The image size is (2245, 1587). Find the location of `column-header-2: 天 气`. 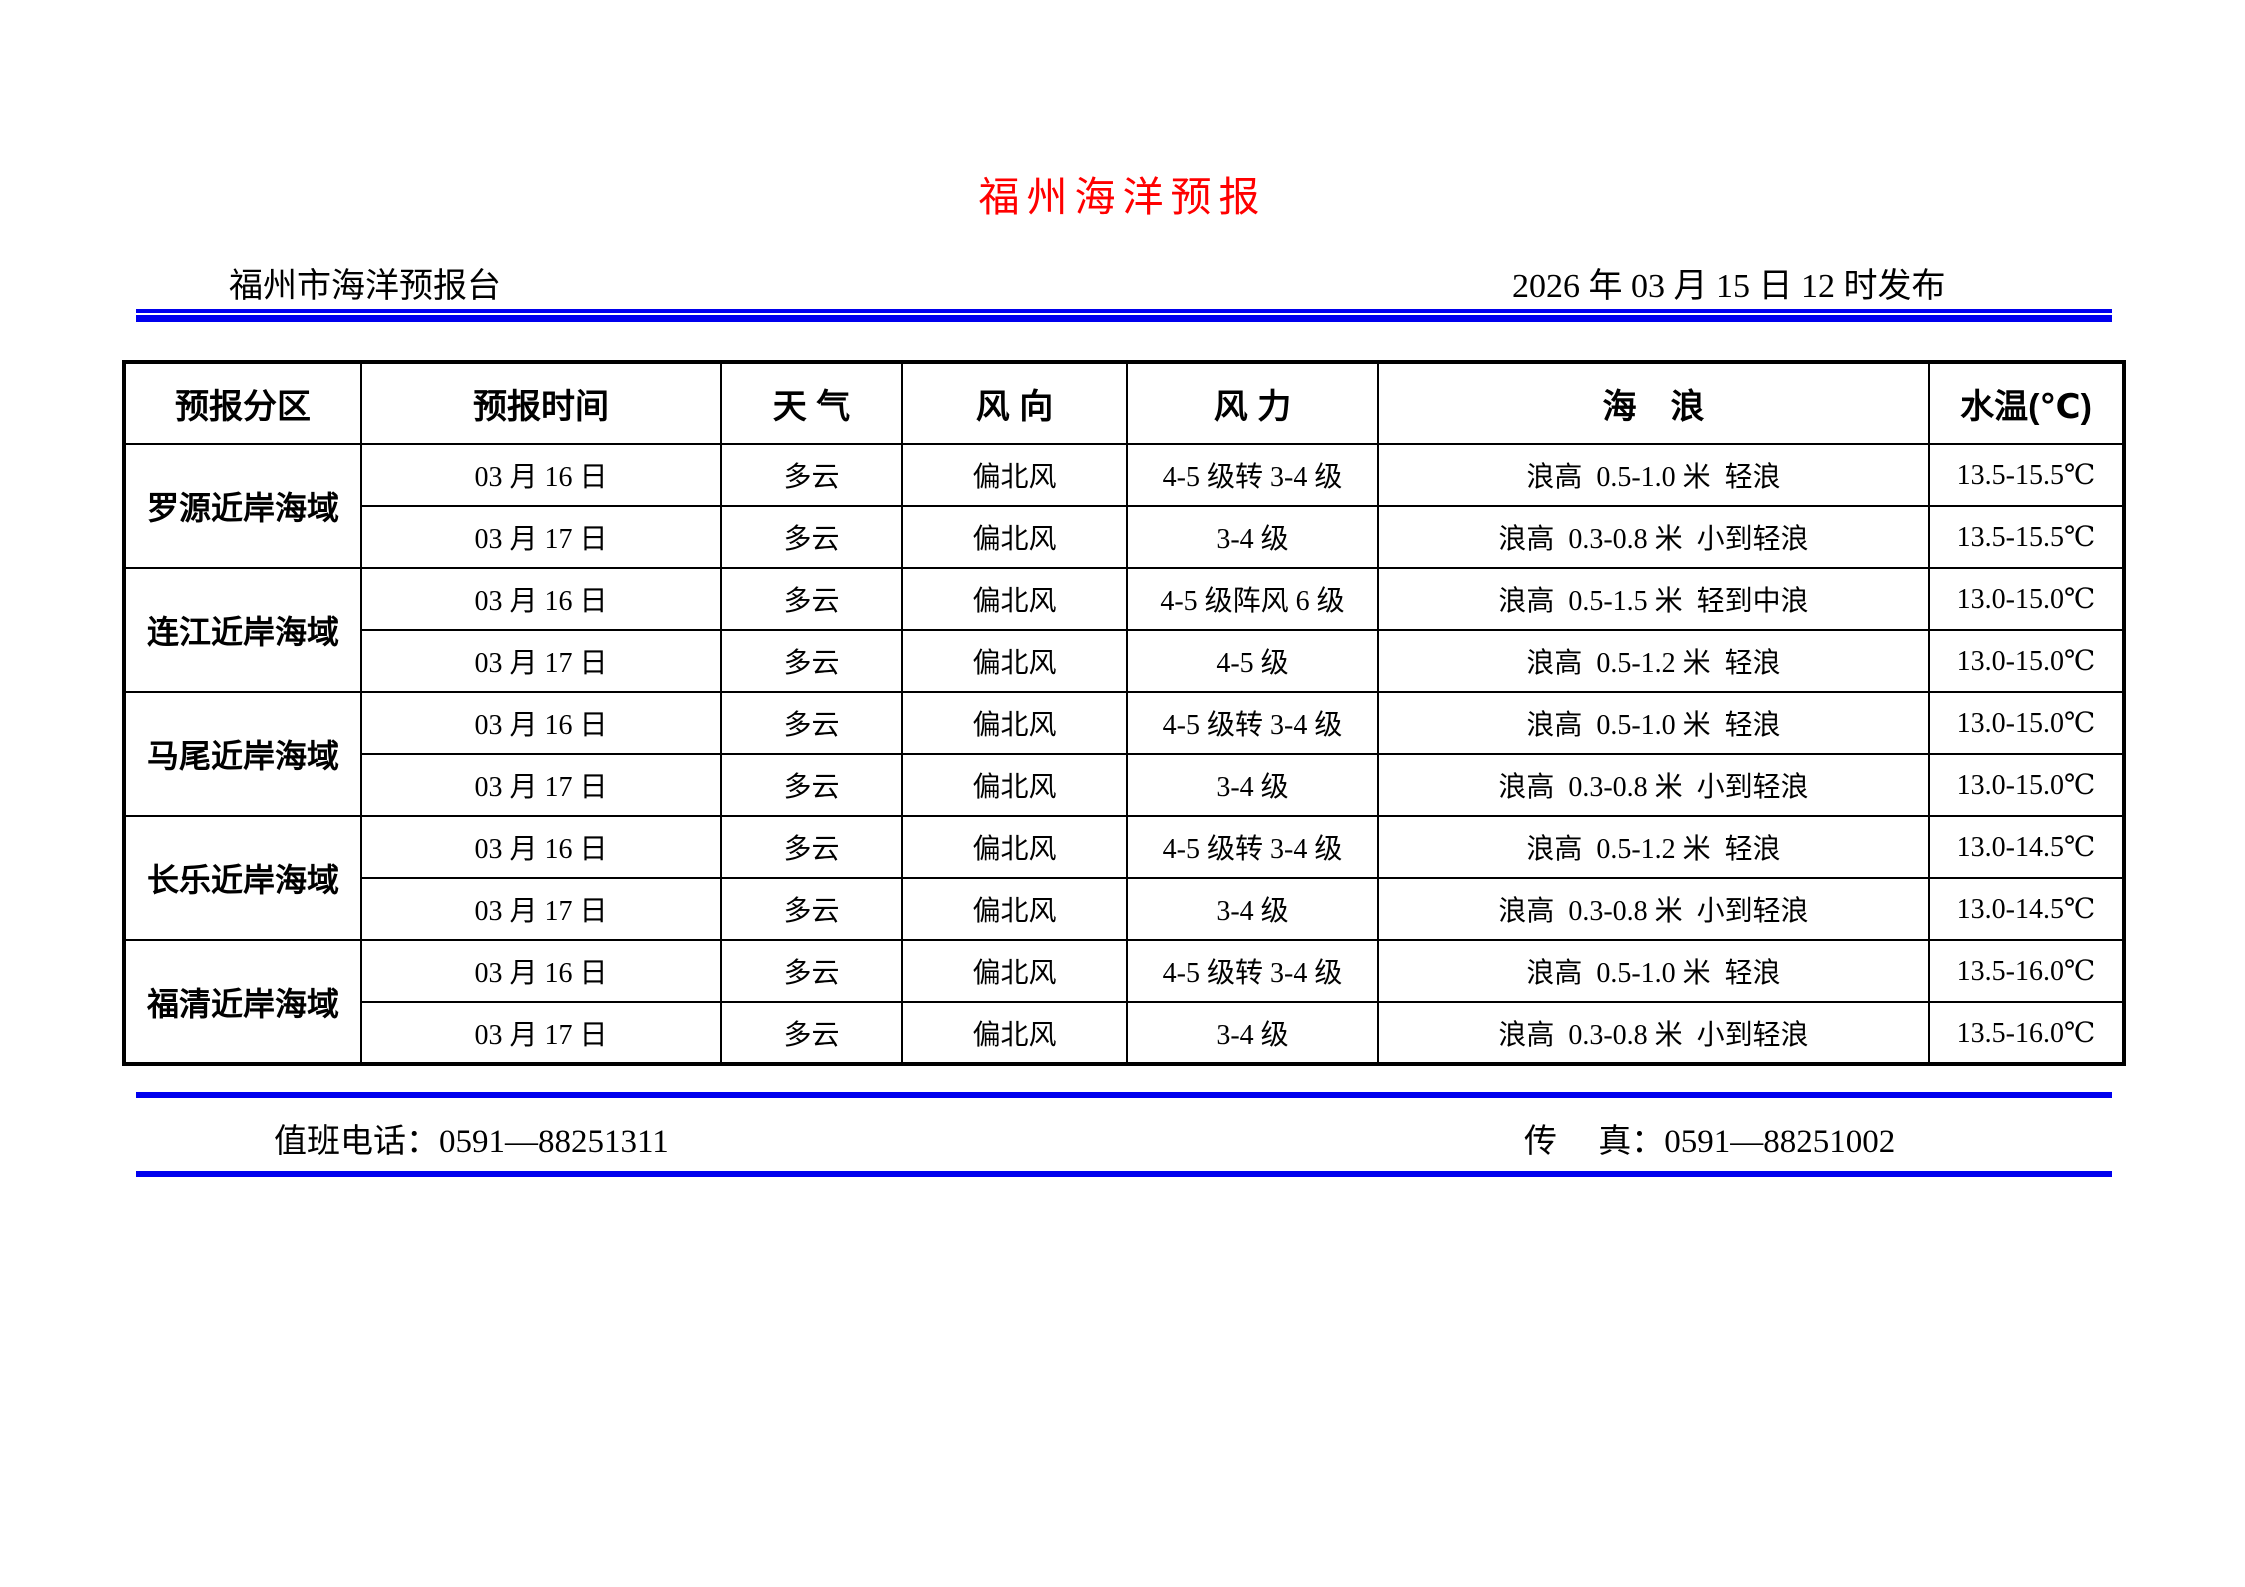

column-header-2: 天 气 is located at coordinates (811, 403).